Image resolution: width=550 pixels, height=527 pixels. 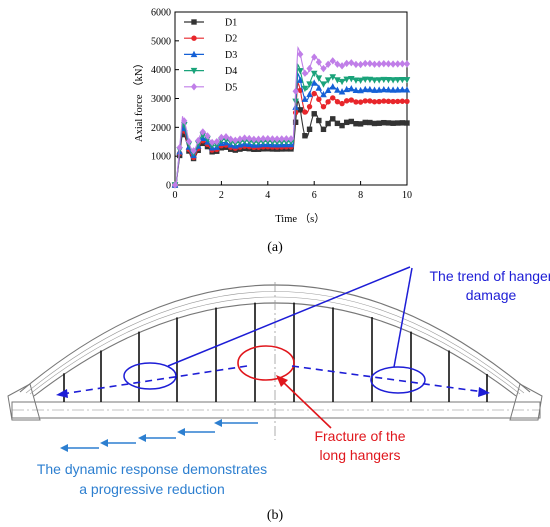 What do you see at coordinates (161, 41) in the screenshot?
I see `y-tick-label: 5000` at bounding box center [161, 41].